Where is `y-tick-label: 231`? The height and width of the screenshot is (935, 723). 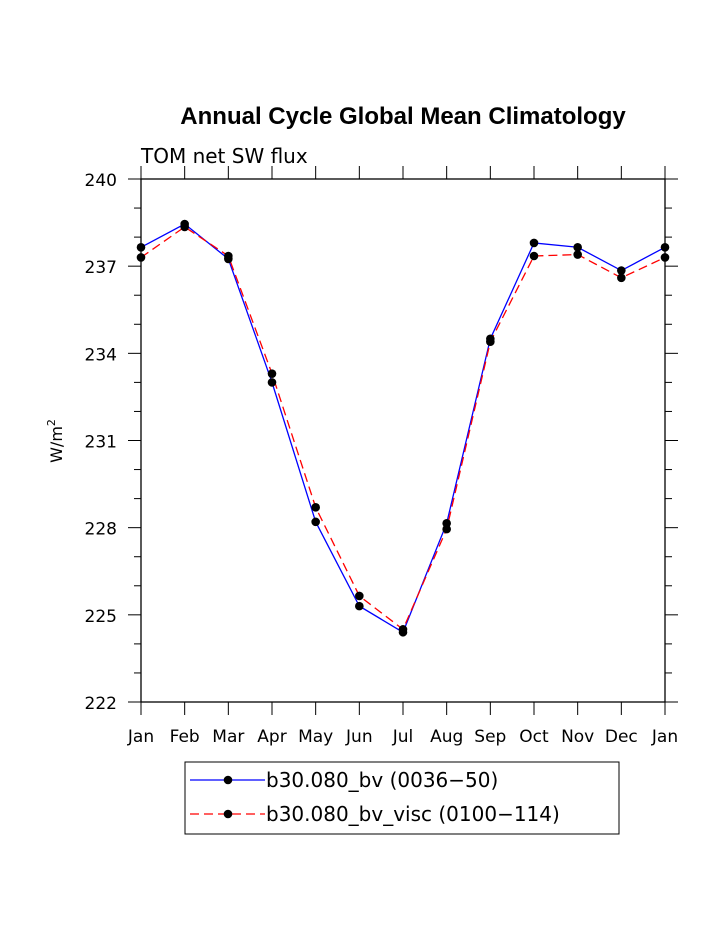 y-tick-label: 231 is located at coordinates (101, 443).